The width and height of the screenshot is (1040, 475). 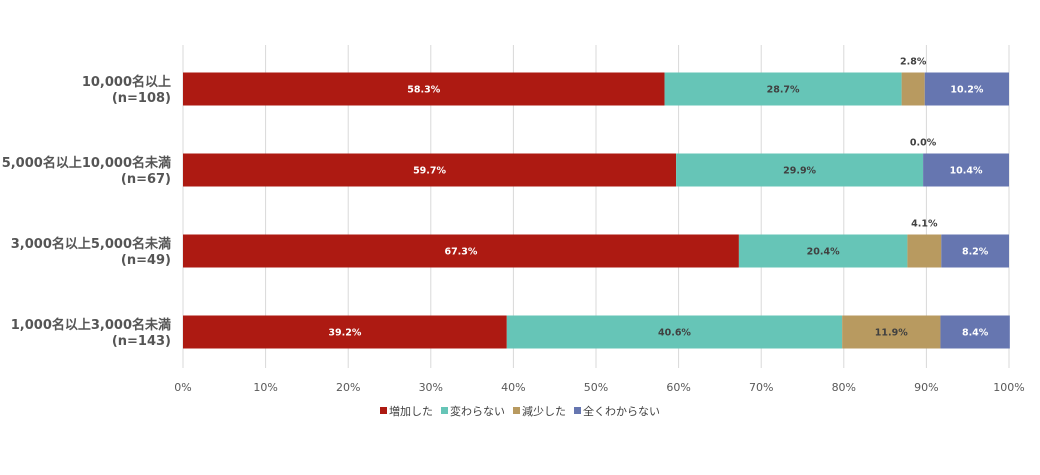 What do you see at coordinates (348, 387) in the screenshot?
I see `x-tick-label: 20%` at bounding box center [348, 387].